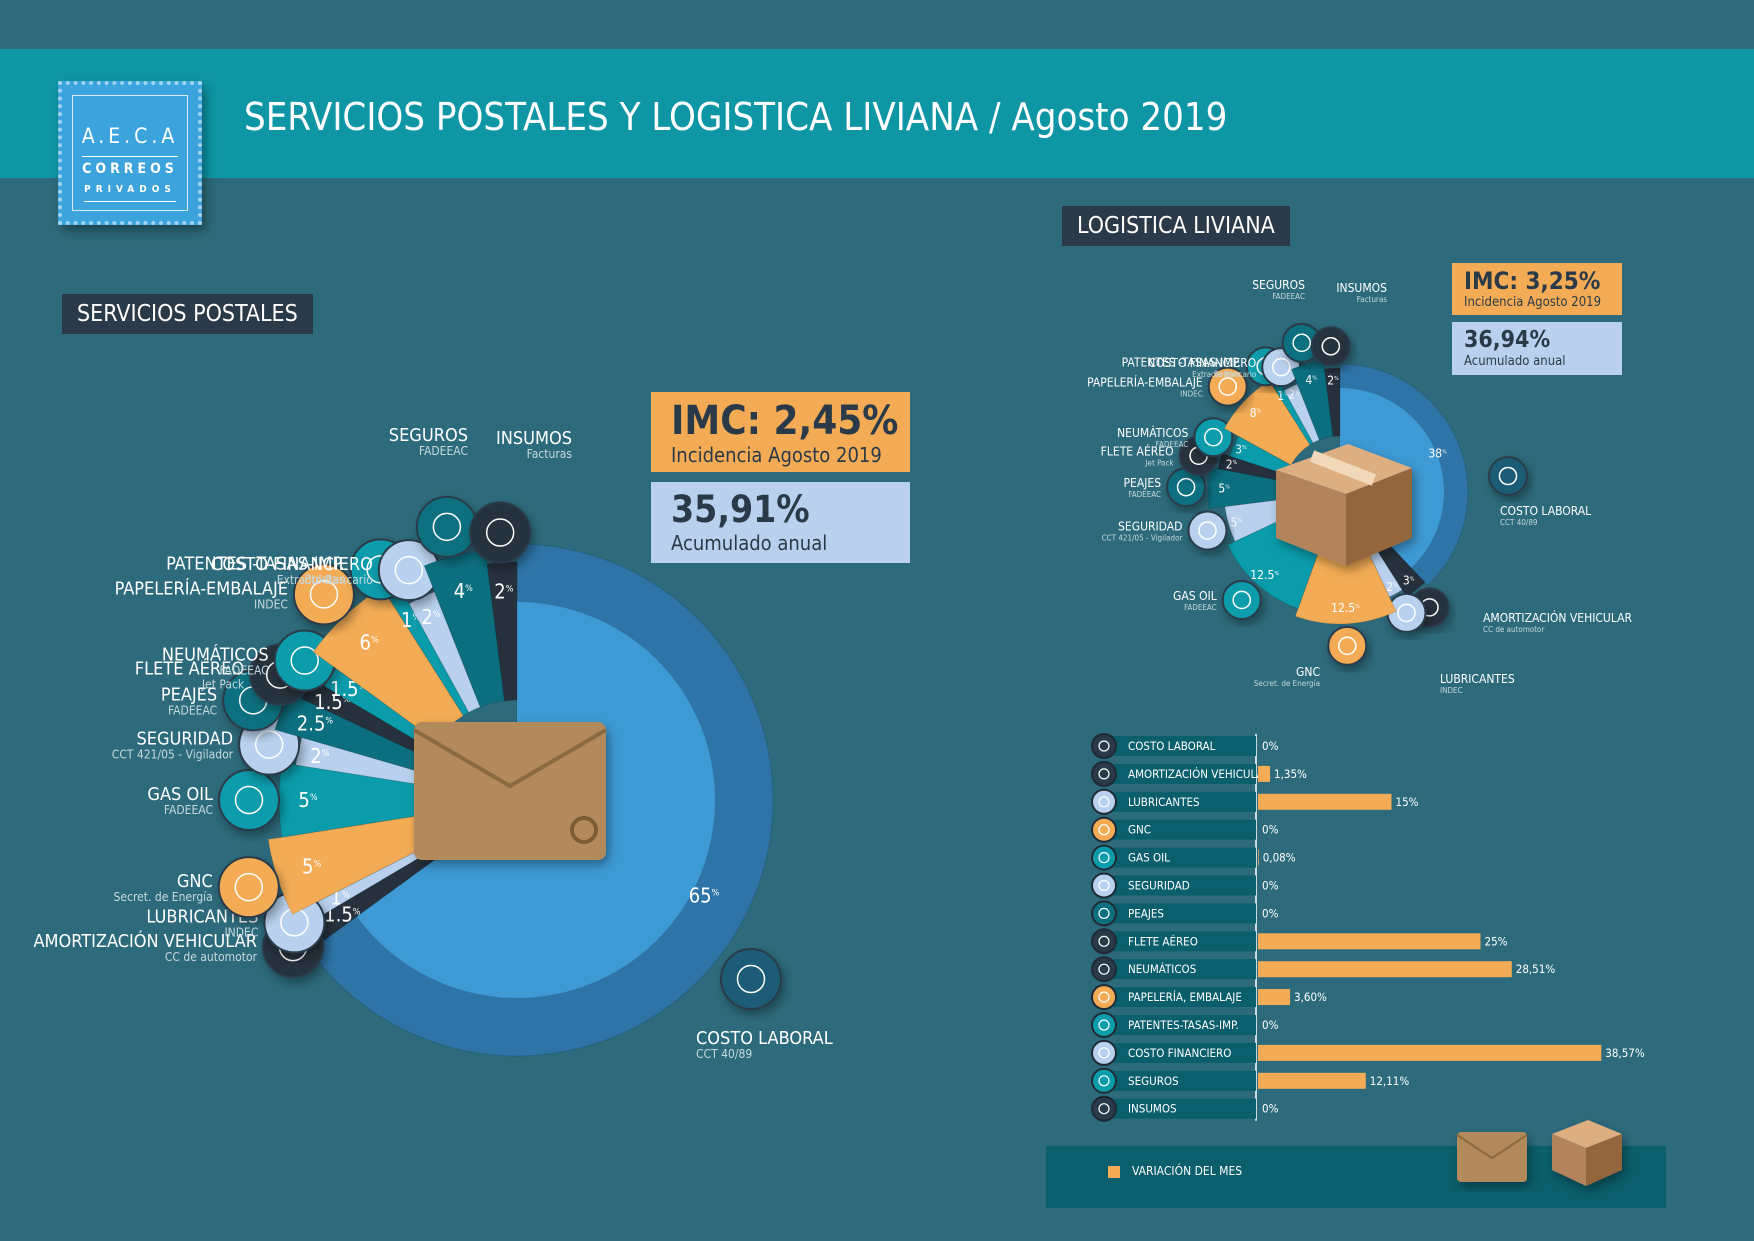 This screenshot has height=1241, width=1754. Describe the element at coordinates (1385, 969) in the screenshot. I see `bar-neumaticos` at that location.